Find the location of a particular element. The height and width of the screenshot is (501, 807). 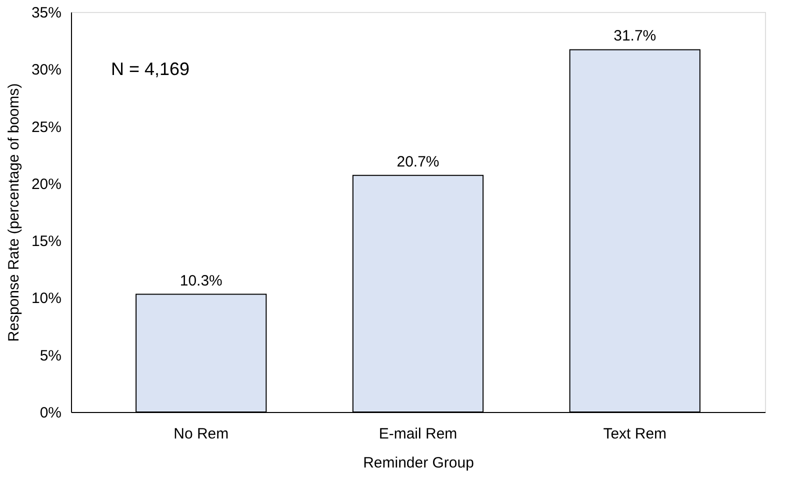

y-tick-label: 5% is located at coordinates (51, 355).